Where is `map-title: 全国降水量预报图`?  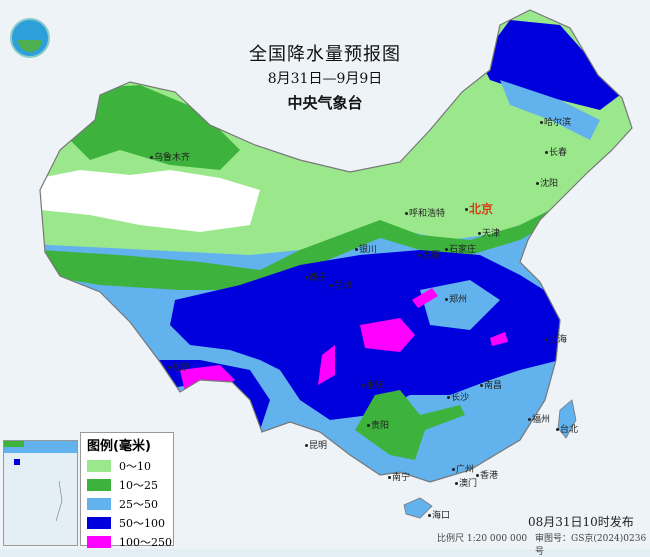
map-title: 全国降水量预报图 is located at coordinates (325, 54).